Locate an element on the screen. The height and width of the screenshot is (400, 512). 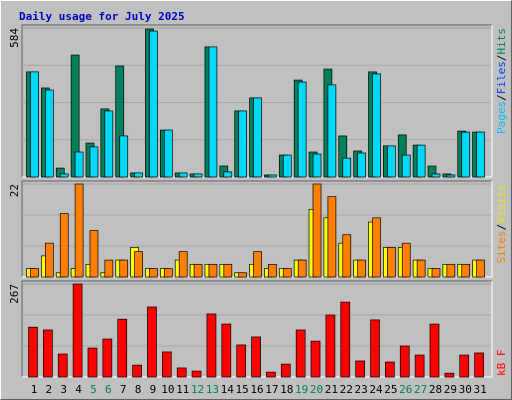
x-tick-label: 24 is located at coordinates (376, 389).